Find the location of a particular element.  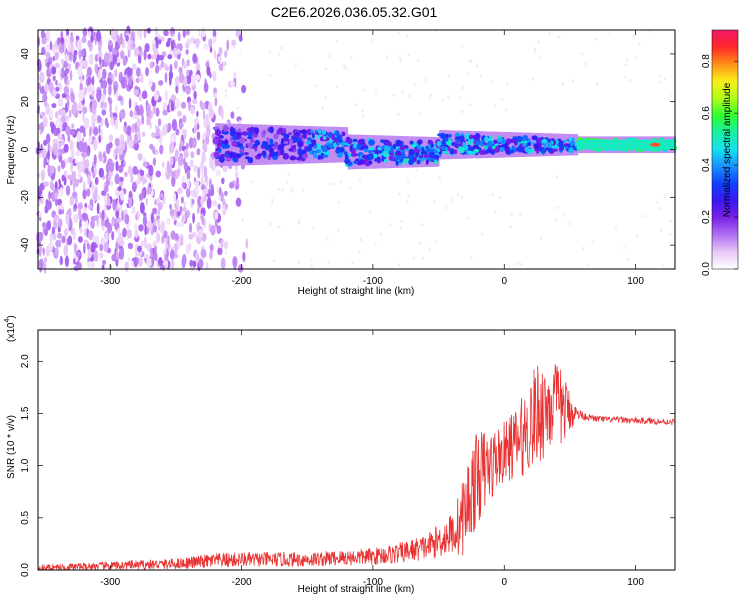

colorbar-ticks: 0.0 0.2 0.4 0.6 0.8 is located at coordinates (719, 165).